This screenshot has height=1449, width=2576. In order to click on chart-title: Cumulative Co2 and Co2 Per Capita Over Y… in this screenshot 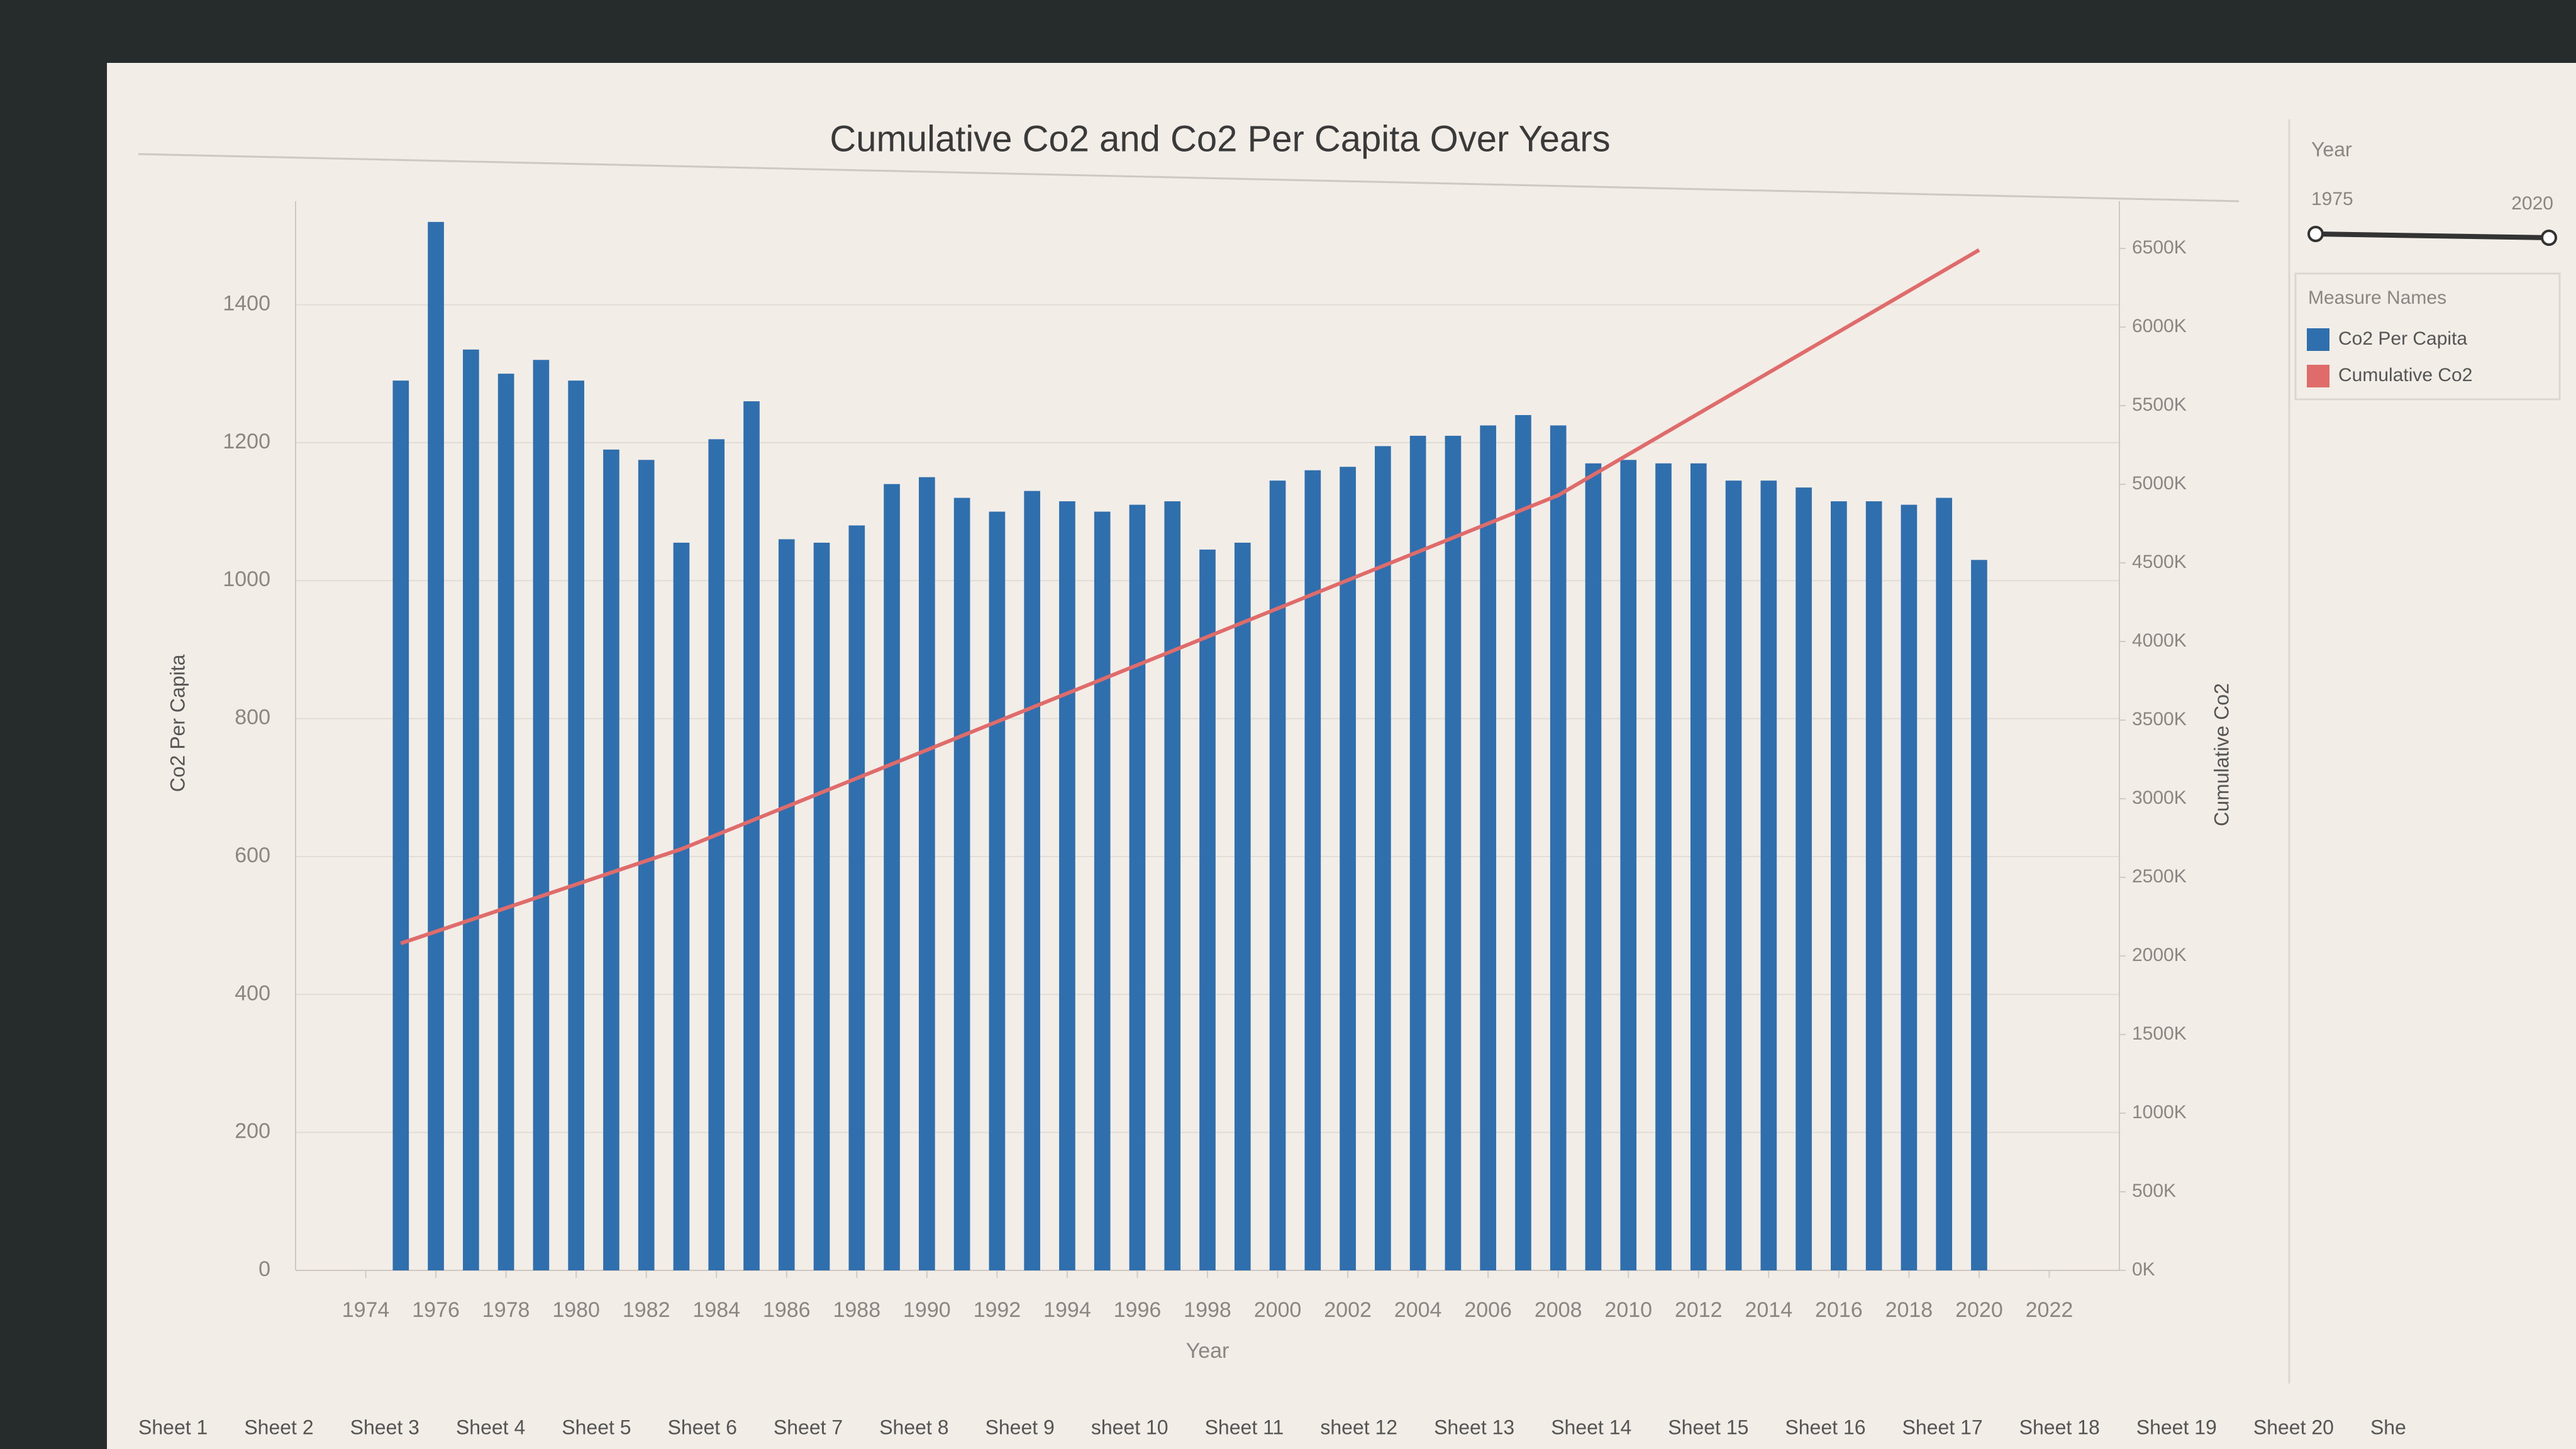, I will do `click(1220, 138)`.